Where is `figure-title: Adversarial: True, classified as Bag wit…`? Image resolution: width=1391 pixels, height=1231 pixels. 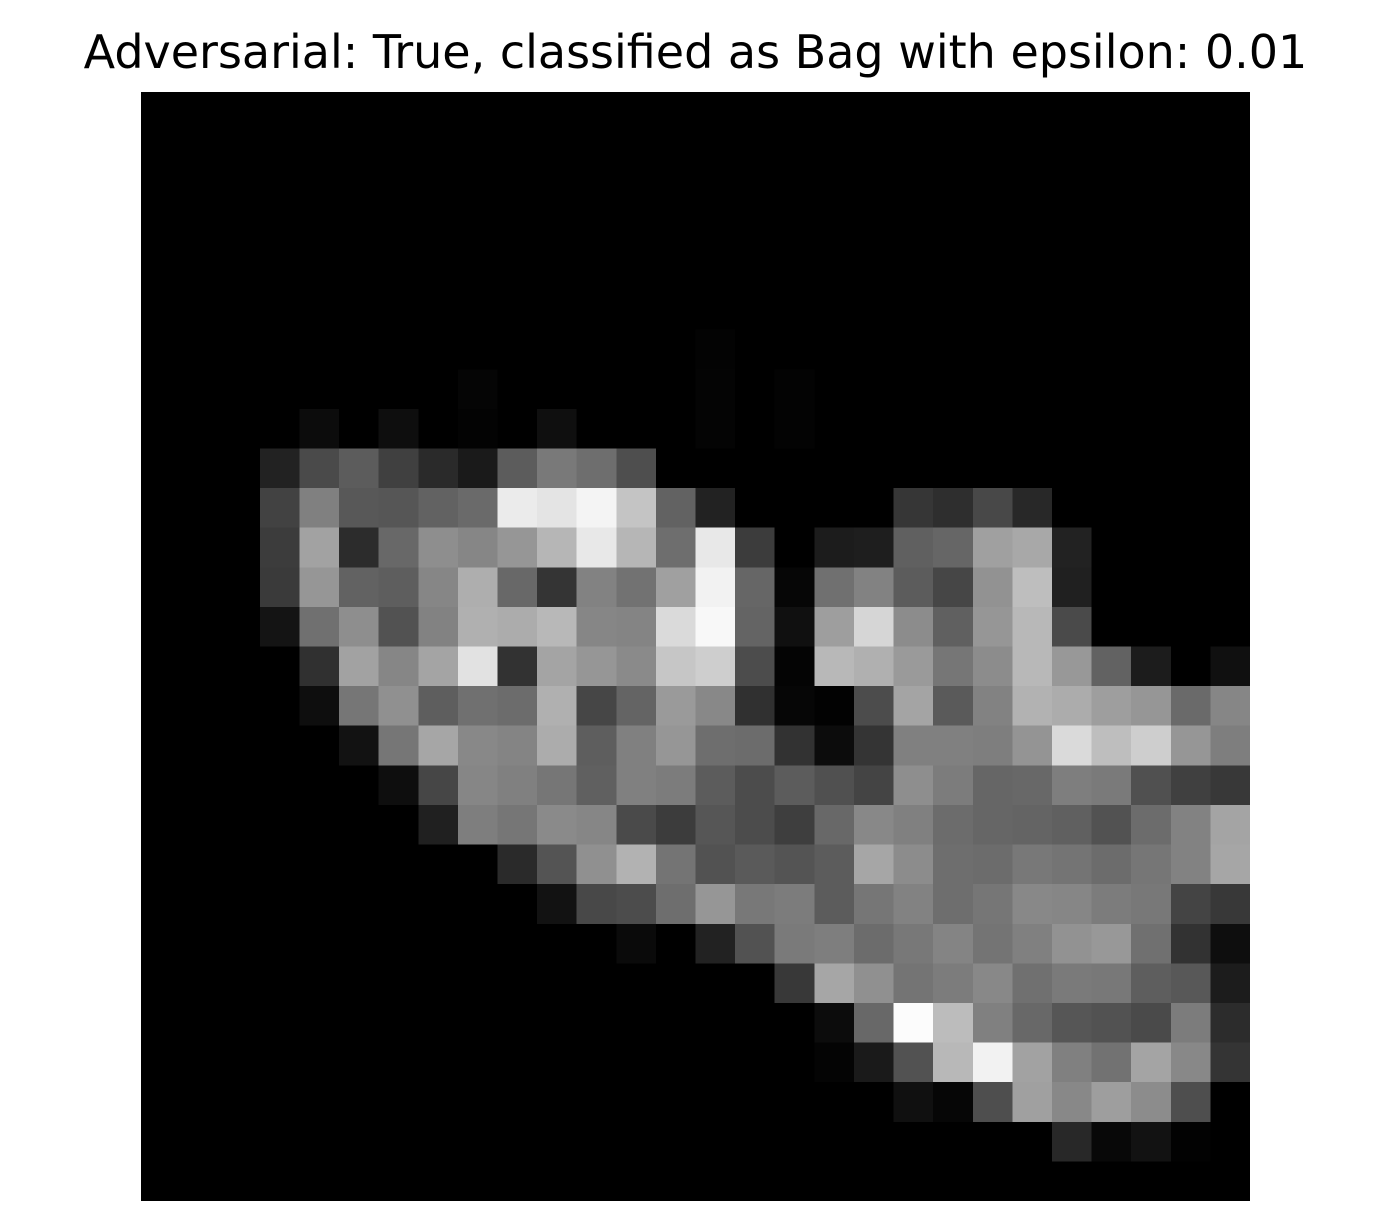 figure-title: Adversarial: True, classified as Bag wit… is located at coordinates (695, 52).